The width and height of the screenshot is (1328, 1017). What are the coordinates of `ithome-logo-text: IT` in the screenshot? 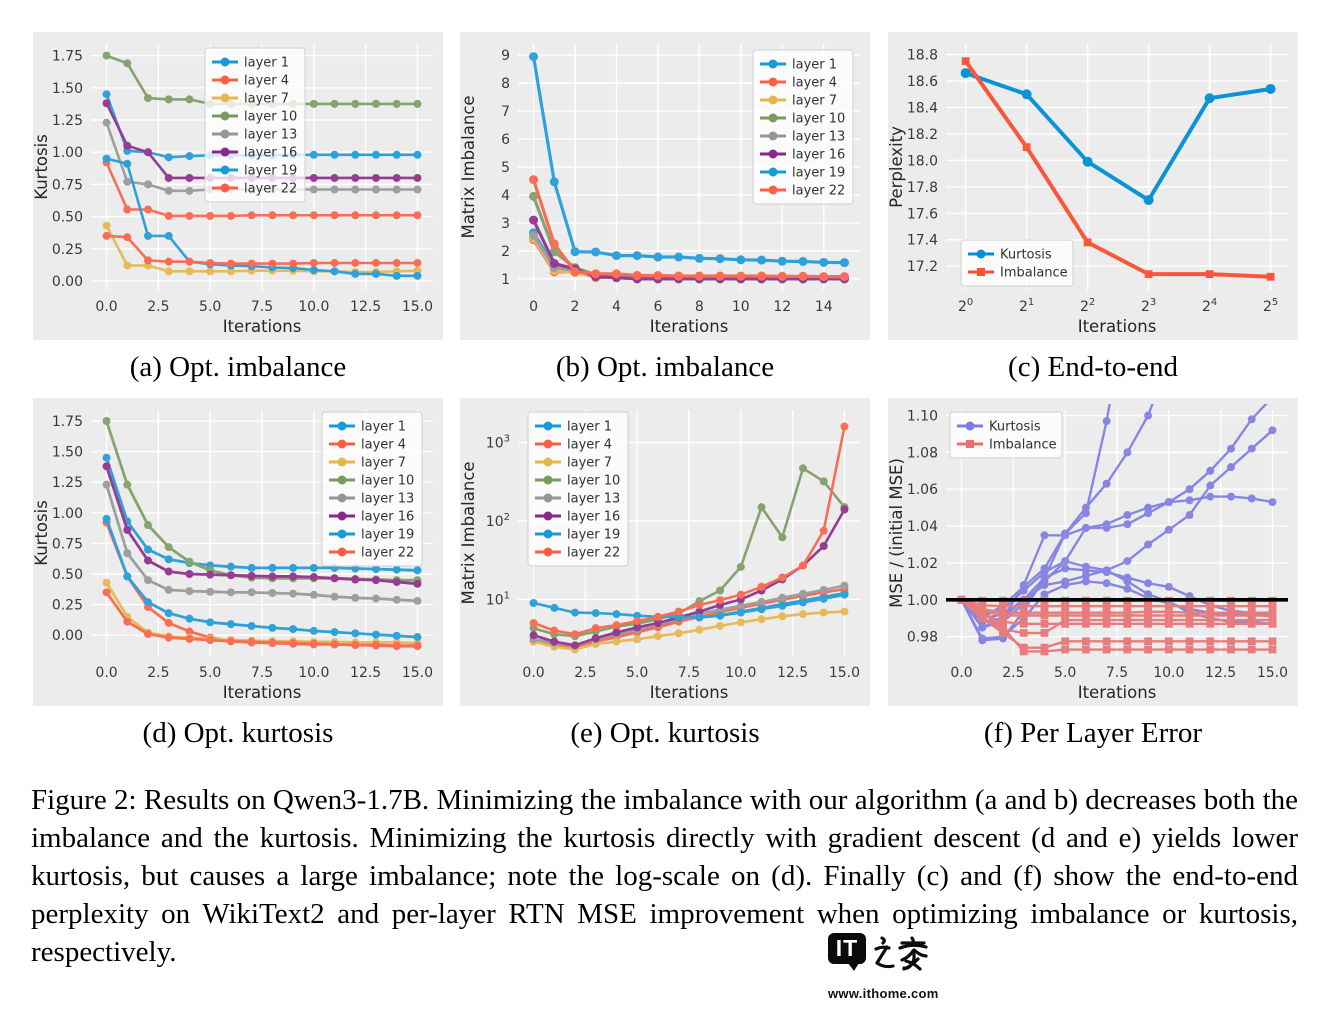 It's located at (847, 948).